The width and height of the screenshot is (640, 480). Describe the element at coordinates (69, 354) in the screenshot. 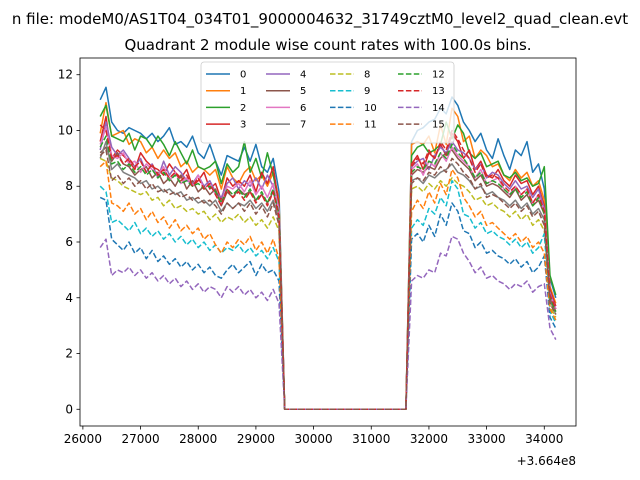

I see `y-tick-label: 2` at that location.